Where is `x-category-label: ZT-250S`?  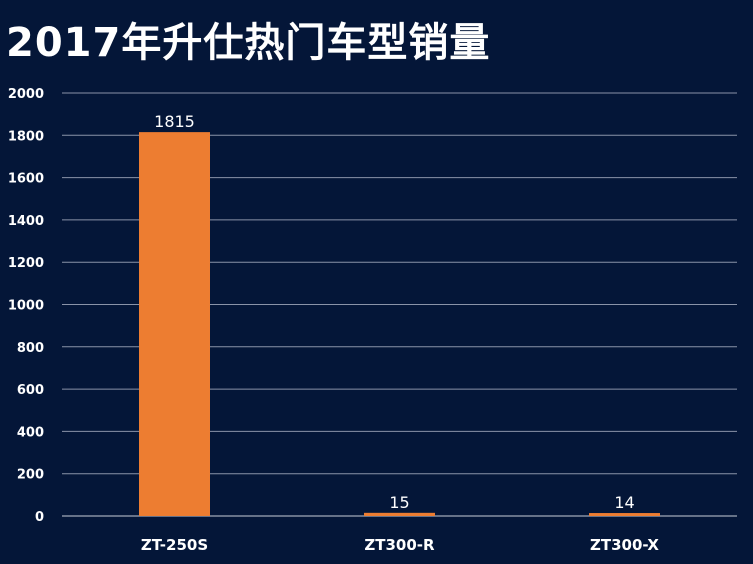
x-category-label: ZT-250S is located at coordinates (174, 545).